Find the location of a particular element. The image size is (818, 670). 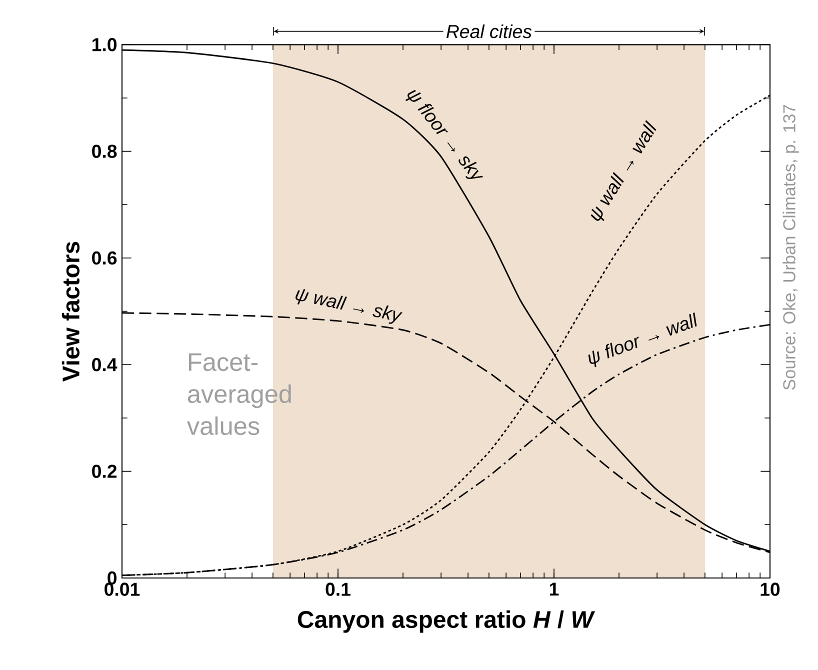

y-tick-label: 0.8 is located at coordinates (104, 151).